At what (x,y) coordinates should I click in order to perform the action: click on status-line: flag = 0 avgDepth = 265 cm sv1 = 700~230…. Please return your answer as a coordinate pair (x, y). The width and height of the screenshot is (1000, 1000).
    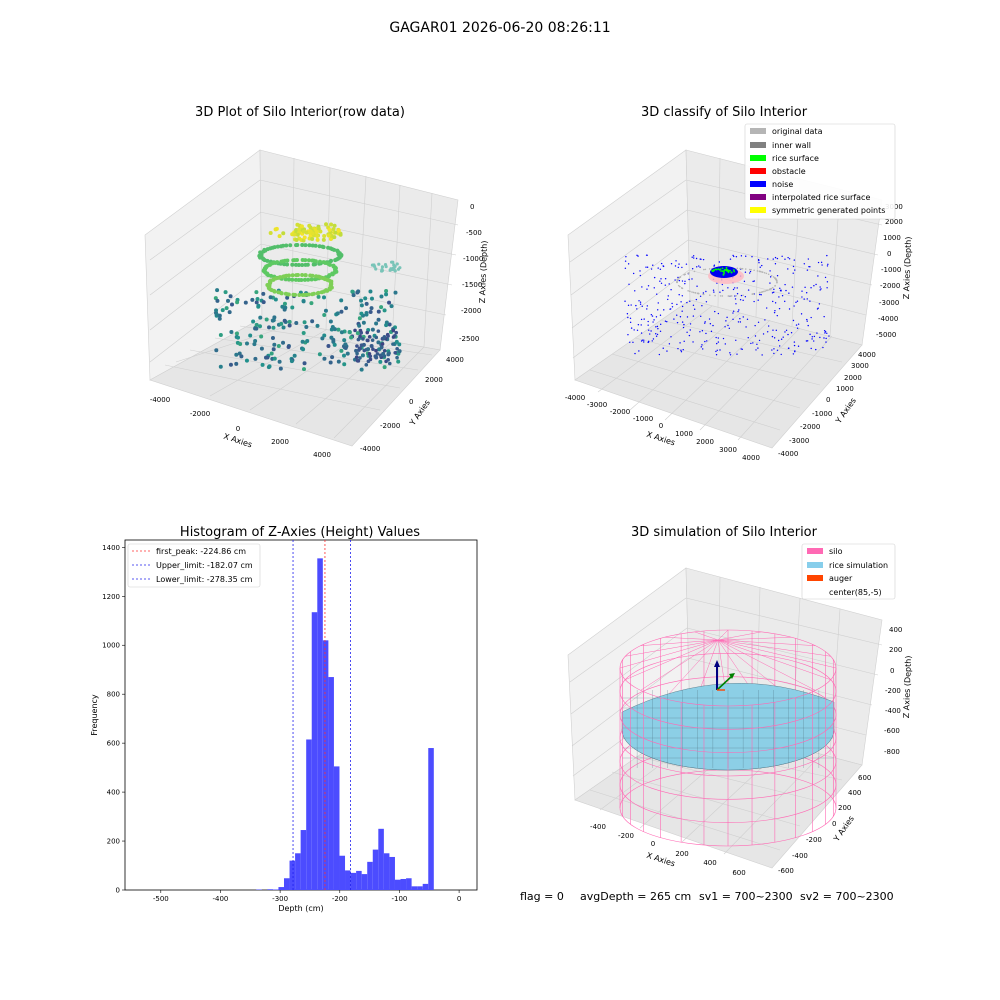
    Looking at the image, I should click on (707, 896).